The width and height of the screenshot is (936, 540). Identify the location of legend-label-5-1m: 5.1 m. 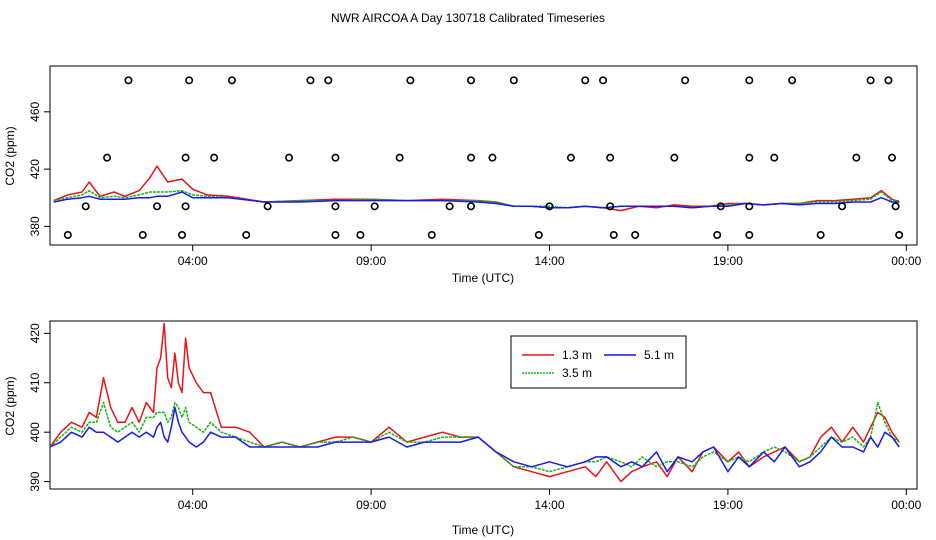
(659, 355).